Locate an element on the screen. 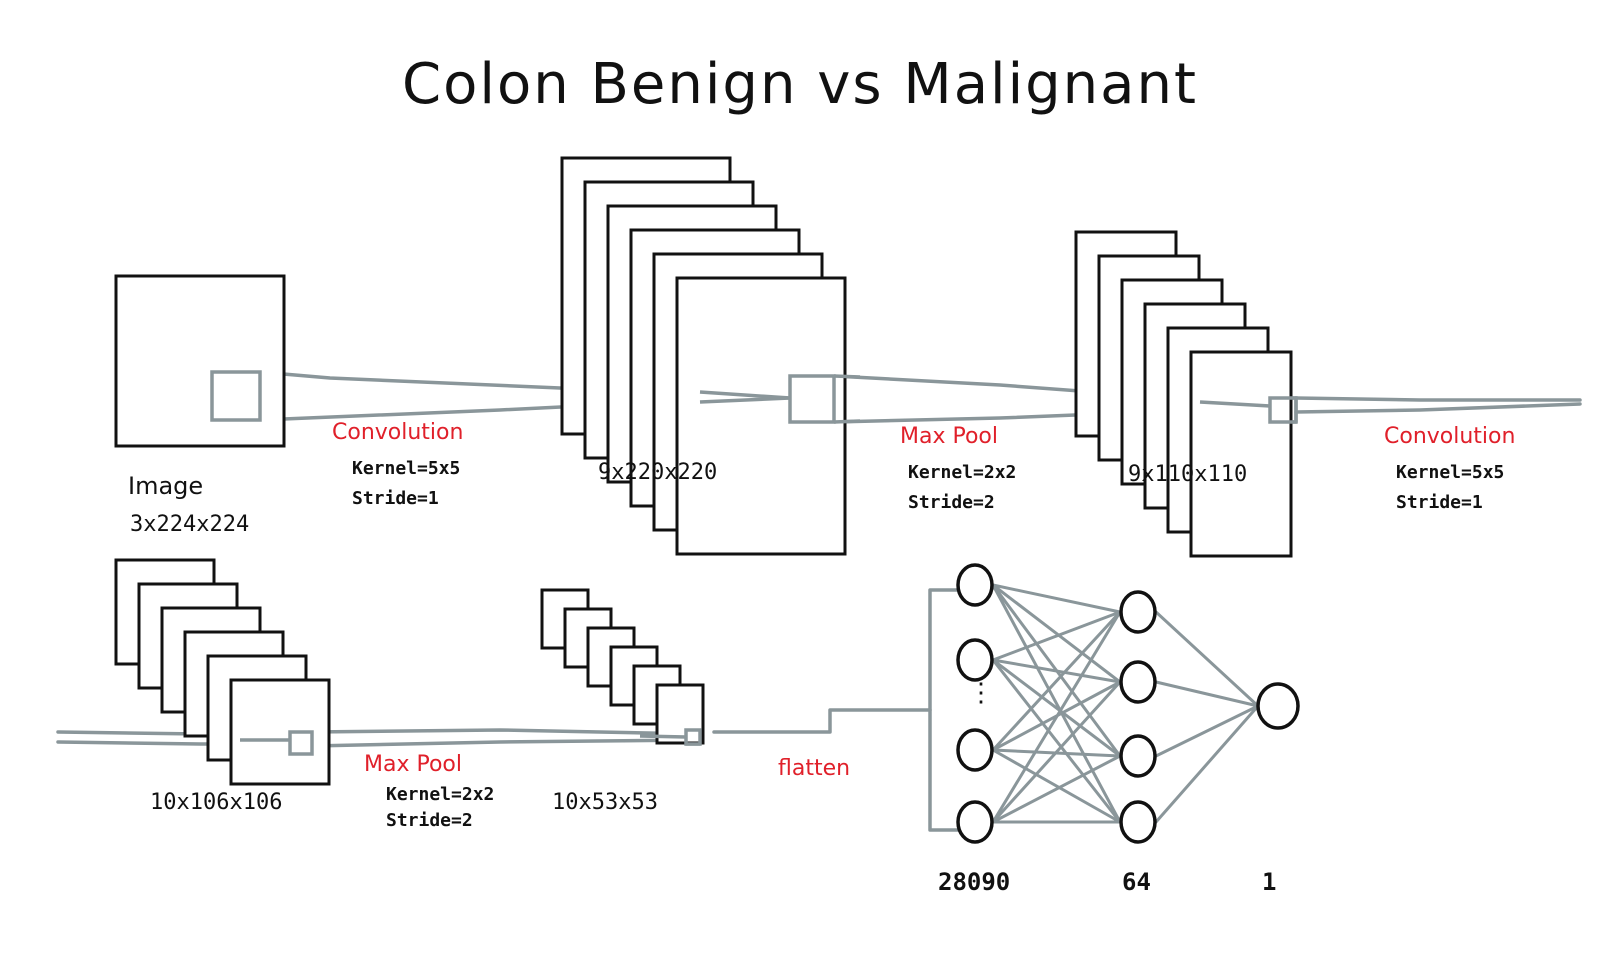  conv2-kernel: Kernel=5x5 is located at coordinates (1450, 472).